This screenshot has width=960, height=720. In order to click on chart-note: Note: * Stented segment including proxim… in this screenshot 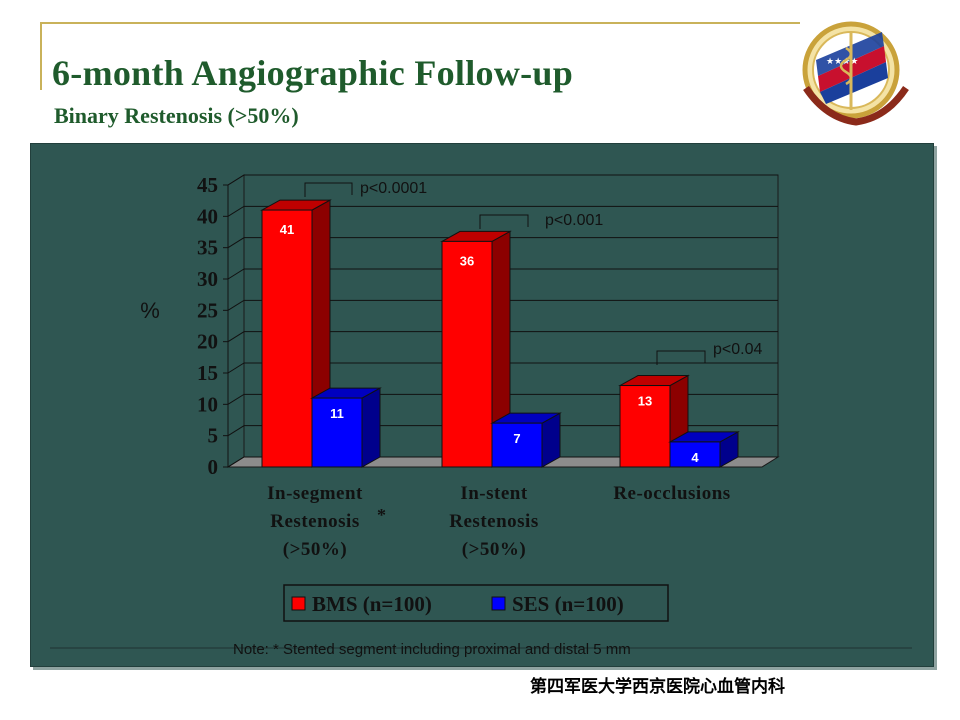, I will do `click(432, 649)`.